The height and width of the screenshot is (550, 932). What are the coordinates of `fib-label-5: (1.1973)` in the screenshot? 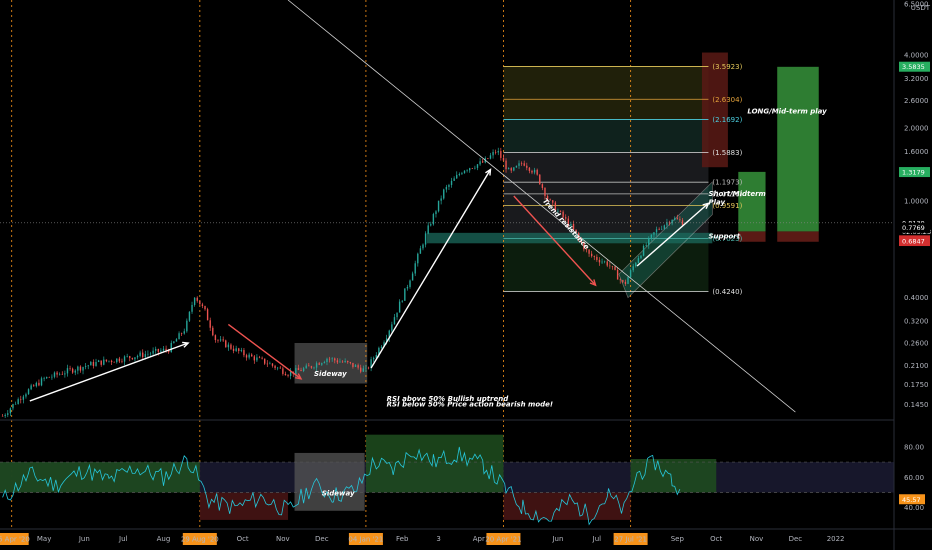 It's located at (727, 183).